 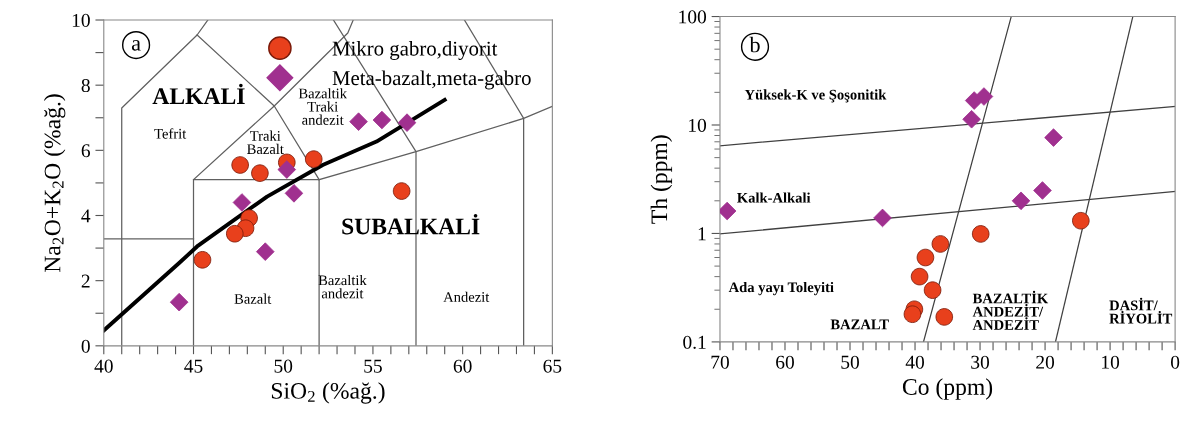 What do you see at coordinates (193, 366) in the screenshot?
I see `x-tick-label: 45` at bounding box center [193, 366].